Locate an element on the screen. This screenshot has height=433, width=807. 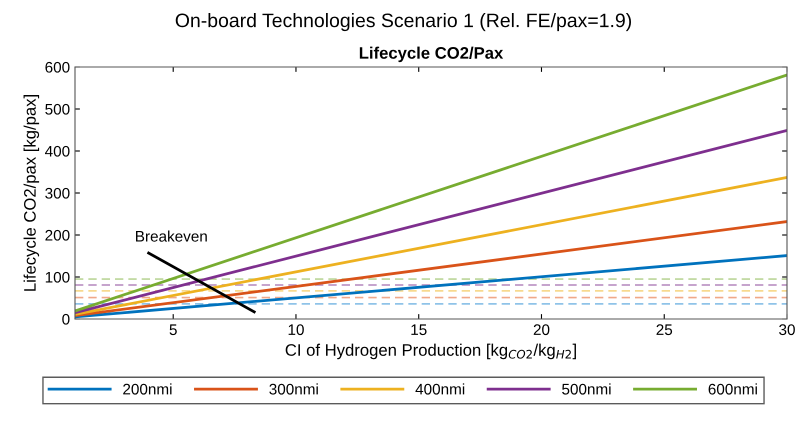
y-tick-label: 400 is located at coordinates (57, 151).